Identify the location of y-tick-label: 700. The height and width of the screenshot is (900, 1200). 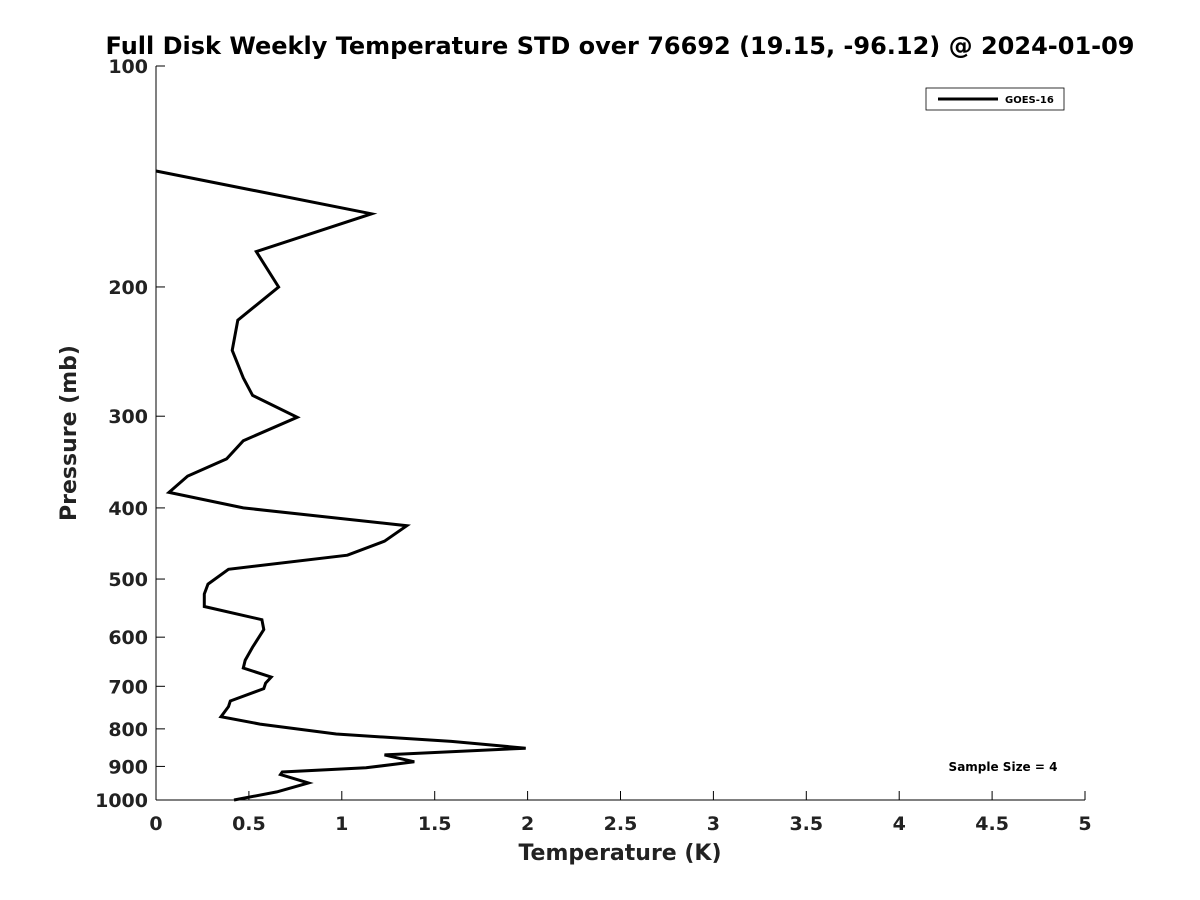
(128, 687).